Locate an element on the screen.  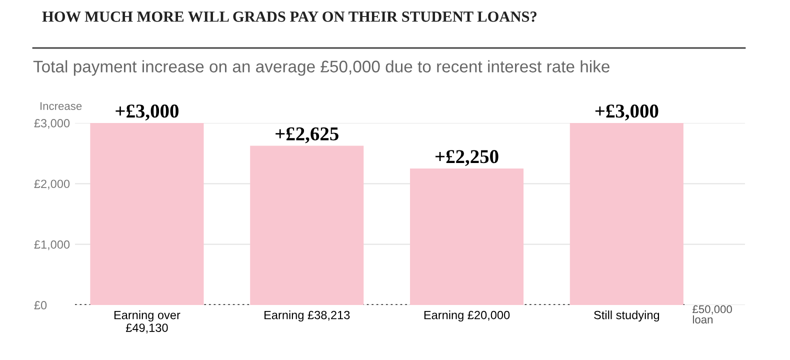
y-tick-label: £2,000 is located at coordinates (52, 185).